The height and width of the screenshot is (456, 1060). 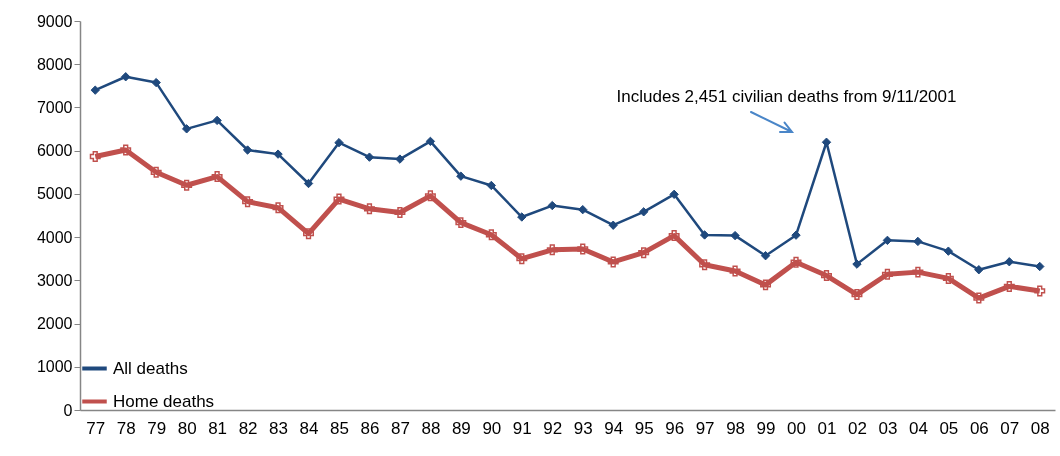 I want to click on y-tick-label: 6000, so click(x=54, y=151).